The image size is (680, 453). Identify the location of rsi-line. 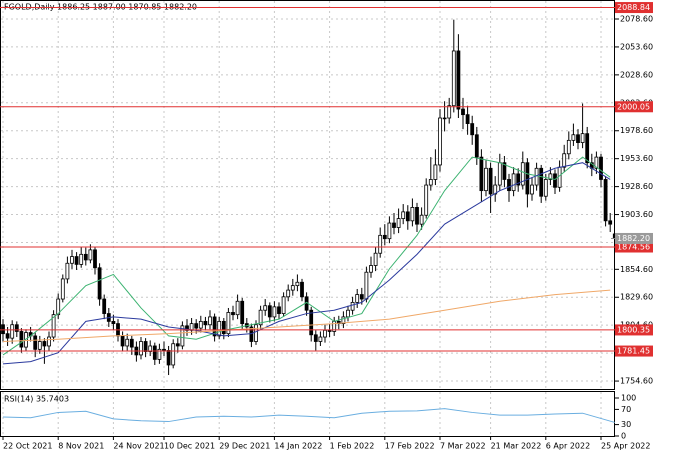
(308, 415).